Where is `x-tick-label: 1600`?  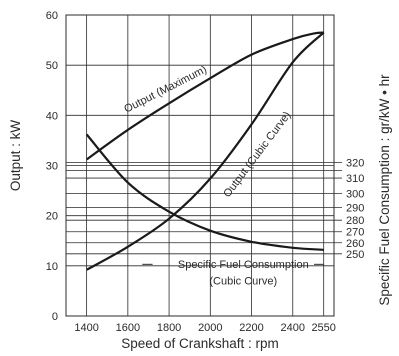 x-tick-label: 1600 is located at coordinates (128, 328).